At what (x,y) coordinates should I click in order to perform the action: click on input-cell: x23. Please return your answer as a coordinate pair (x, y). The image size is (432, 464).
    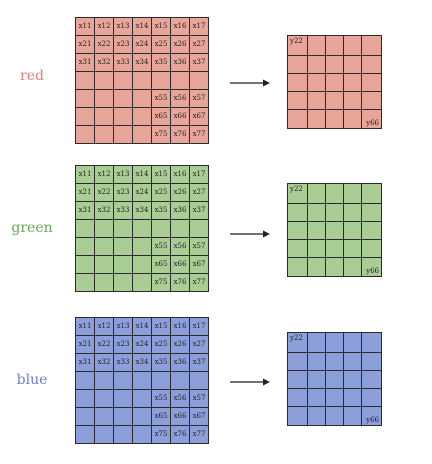
    Looking at the image, I should click on (123, 192).